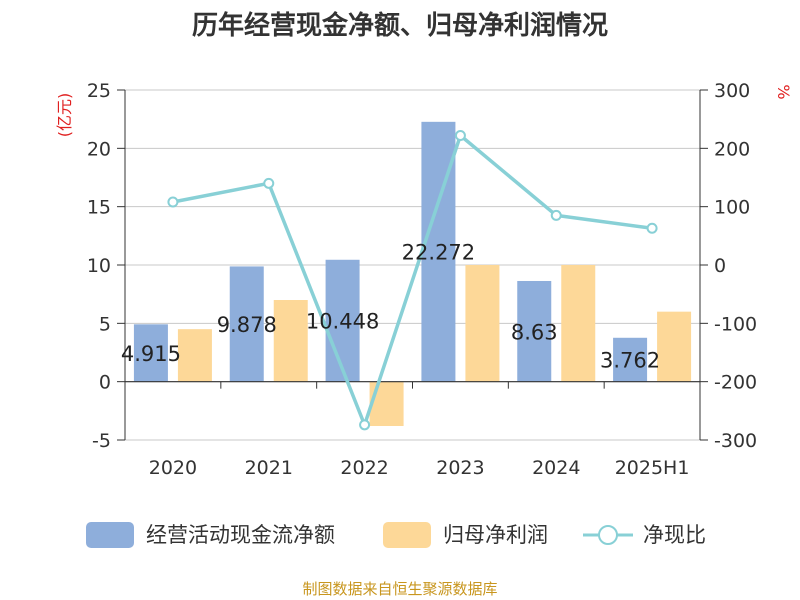  What do you see at coordinates (240, 535) in the screenshot?
I see `legend-label-cash-flow: 经营活动现金流净额` at bounding box center [240, 535].